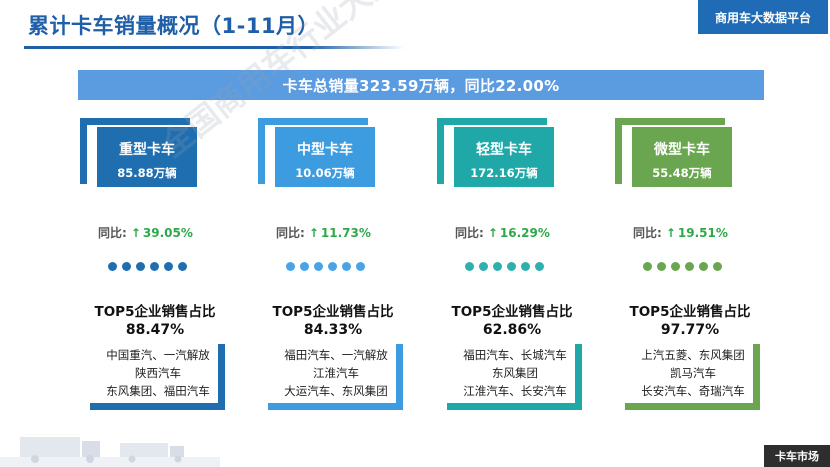 The height and width of the screenshot is (467, 830). Describe the element at coordinates (504, 173) in the screenshot. I see `category-volume: 172.16万辆` at that location.